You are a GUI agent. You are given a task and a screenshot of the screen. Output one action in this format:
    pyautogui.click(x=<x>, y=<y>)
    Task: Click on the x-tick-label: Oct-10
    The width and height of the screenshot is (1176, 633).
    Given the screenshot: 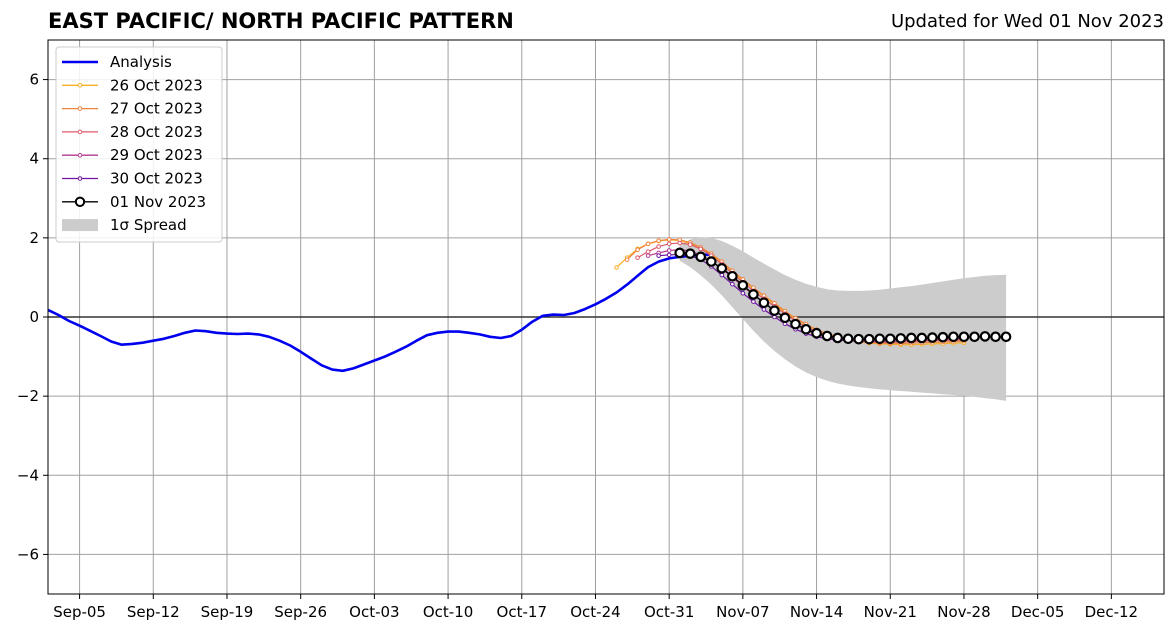 What is the action you would take?
    pyautogui.click(x=448, y=612)
    